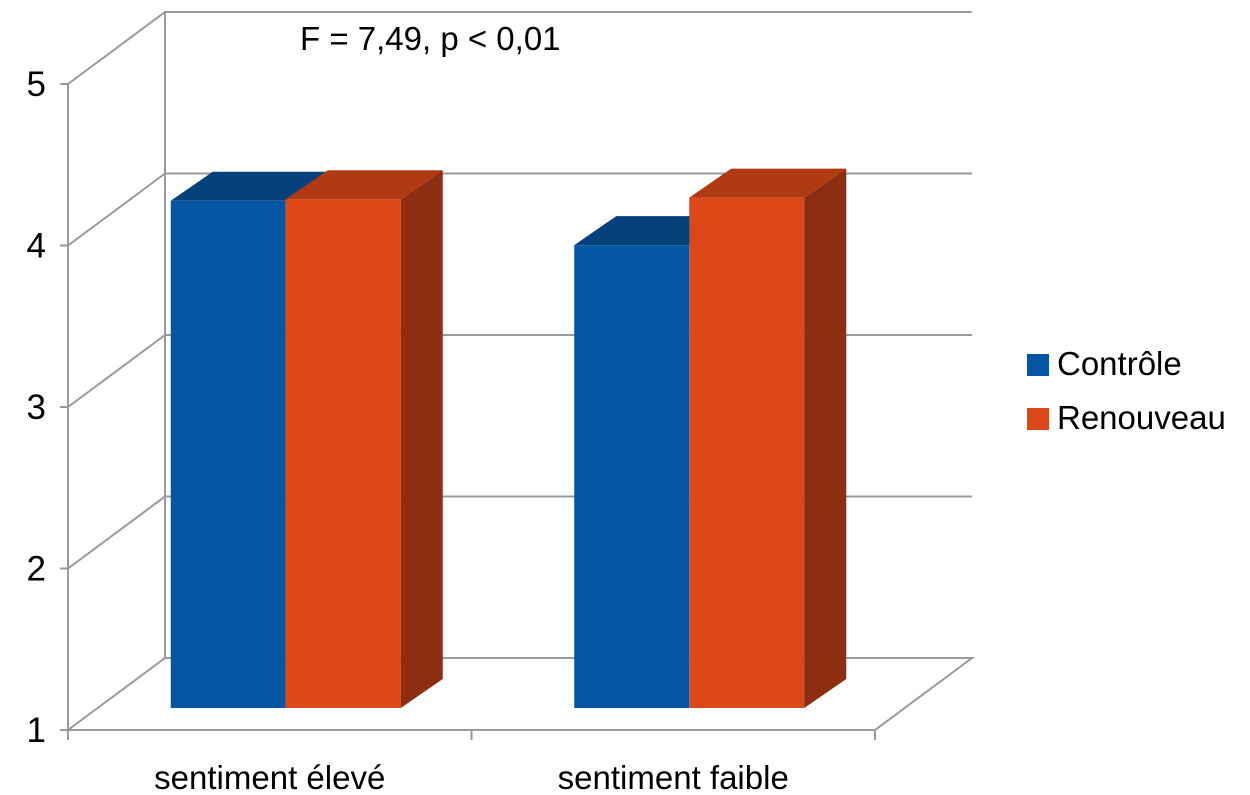  I want to click on y-tick-label: 2, so click(36, 569).